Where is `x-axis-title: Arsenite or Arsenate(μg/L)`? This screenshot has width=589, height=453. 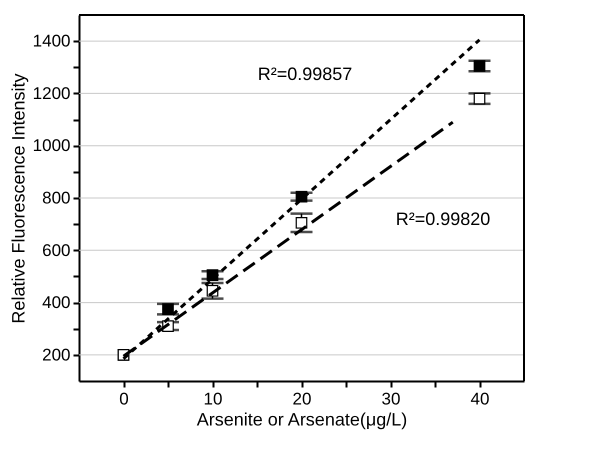 x-axis-title: Arsenite or Arsenate(μg/L) is located at coordinates (302, 420).